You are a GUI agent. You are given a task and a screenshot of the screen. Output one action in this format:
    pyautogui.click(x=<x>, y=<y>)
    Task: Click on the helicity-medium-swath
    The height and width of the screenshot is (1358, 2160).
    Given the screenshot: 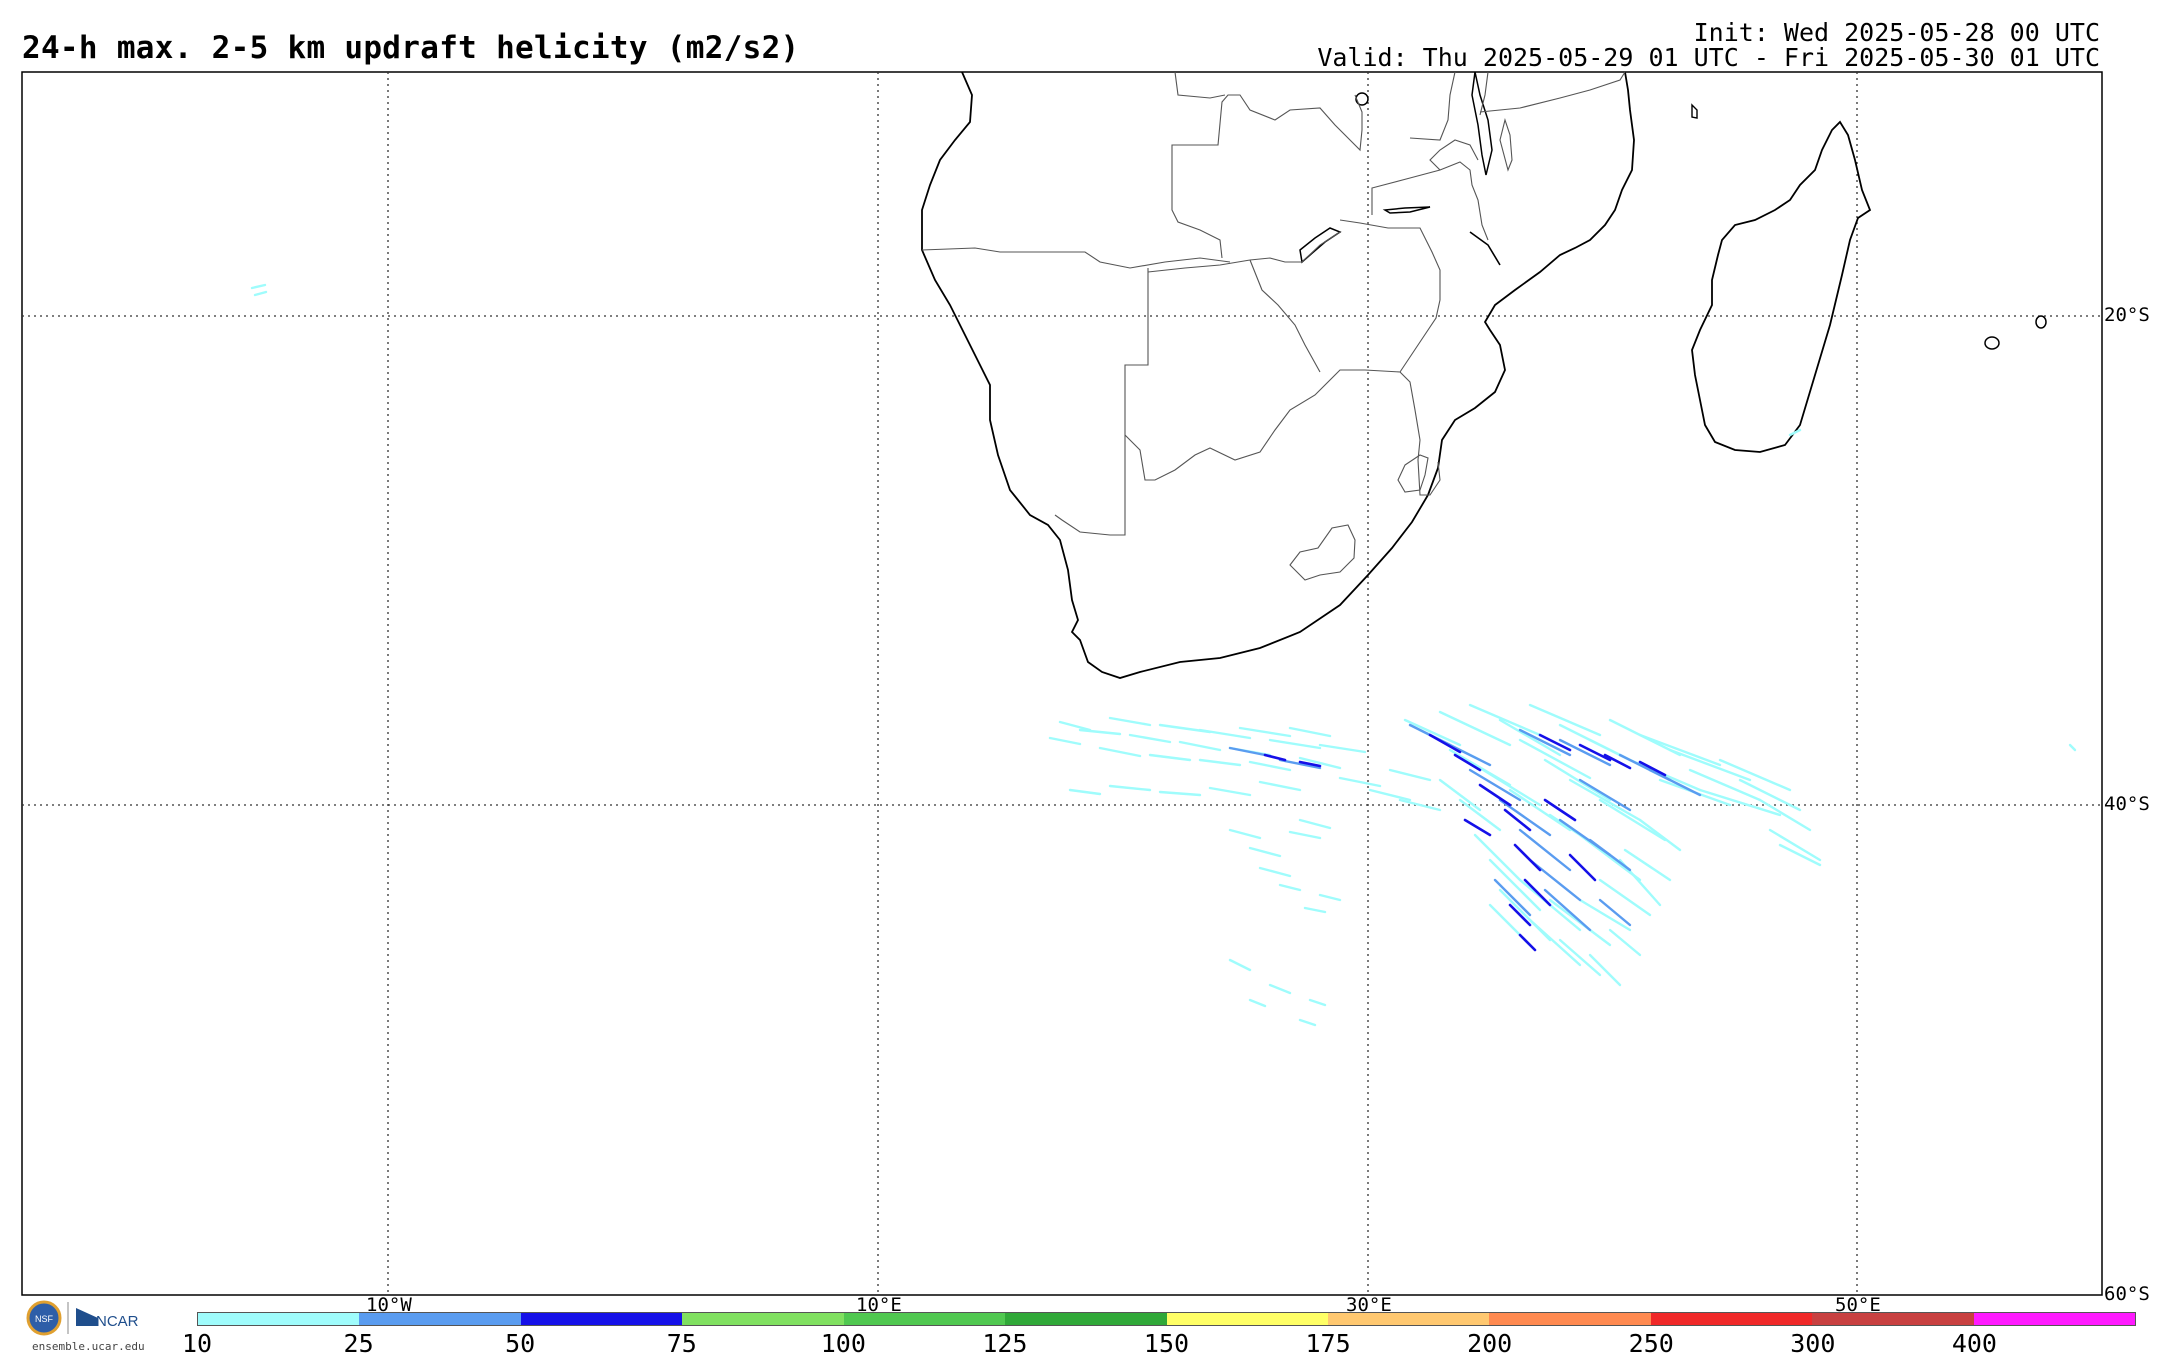 What is the action you would take?
    pyautogui.click(x=1465, y=827)
    